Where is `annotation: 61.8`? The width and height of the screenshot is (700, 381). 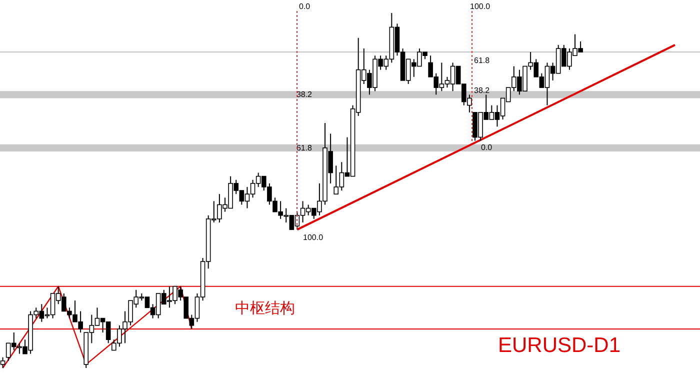
annotation: 61.8 is located at coordinates (482, 60).